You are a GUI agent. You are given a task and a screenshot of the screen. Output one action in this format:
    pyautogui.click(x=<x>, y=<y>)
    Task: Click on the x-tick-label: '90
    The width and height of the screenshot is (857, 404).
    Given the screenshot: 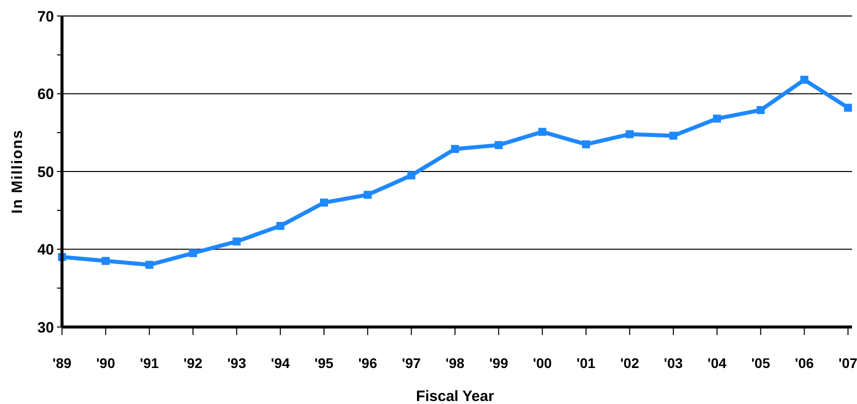 What is the action you would take?
    pyautogui.click(x=106, y=363)
    